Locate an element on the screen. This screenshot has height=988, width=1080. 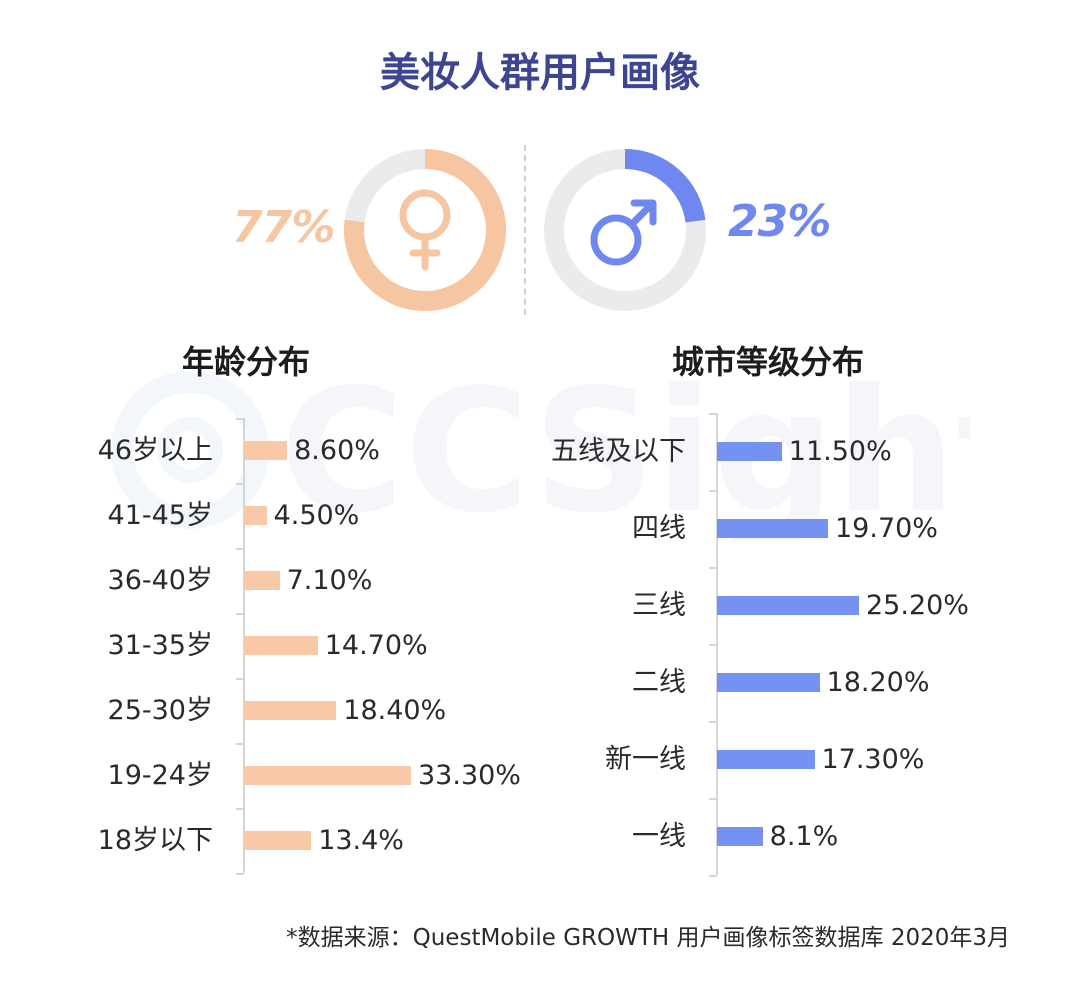
female-ring-progress is located at coordinates (425, 230).